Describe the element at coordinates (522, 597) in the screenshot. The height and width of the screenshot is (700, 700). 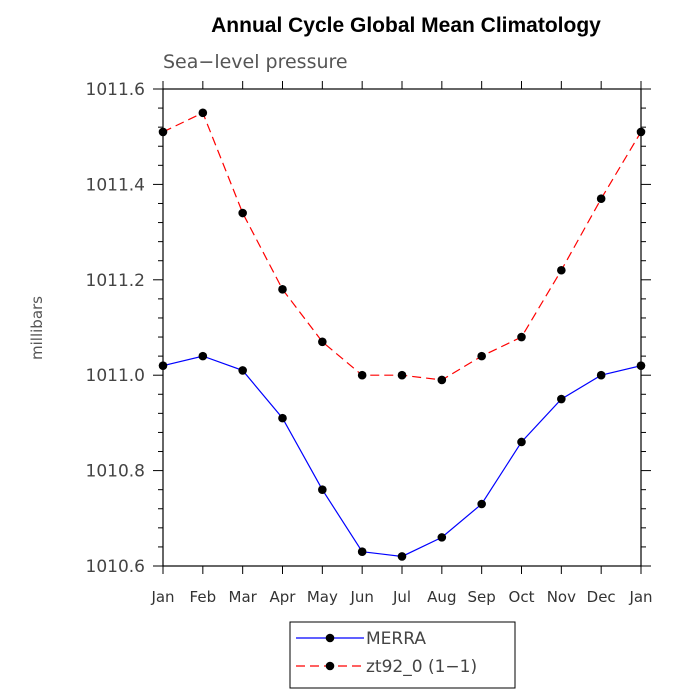
I see `x-tick-label: Oct` at that location.